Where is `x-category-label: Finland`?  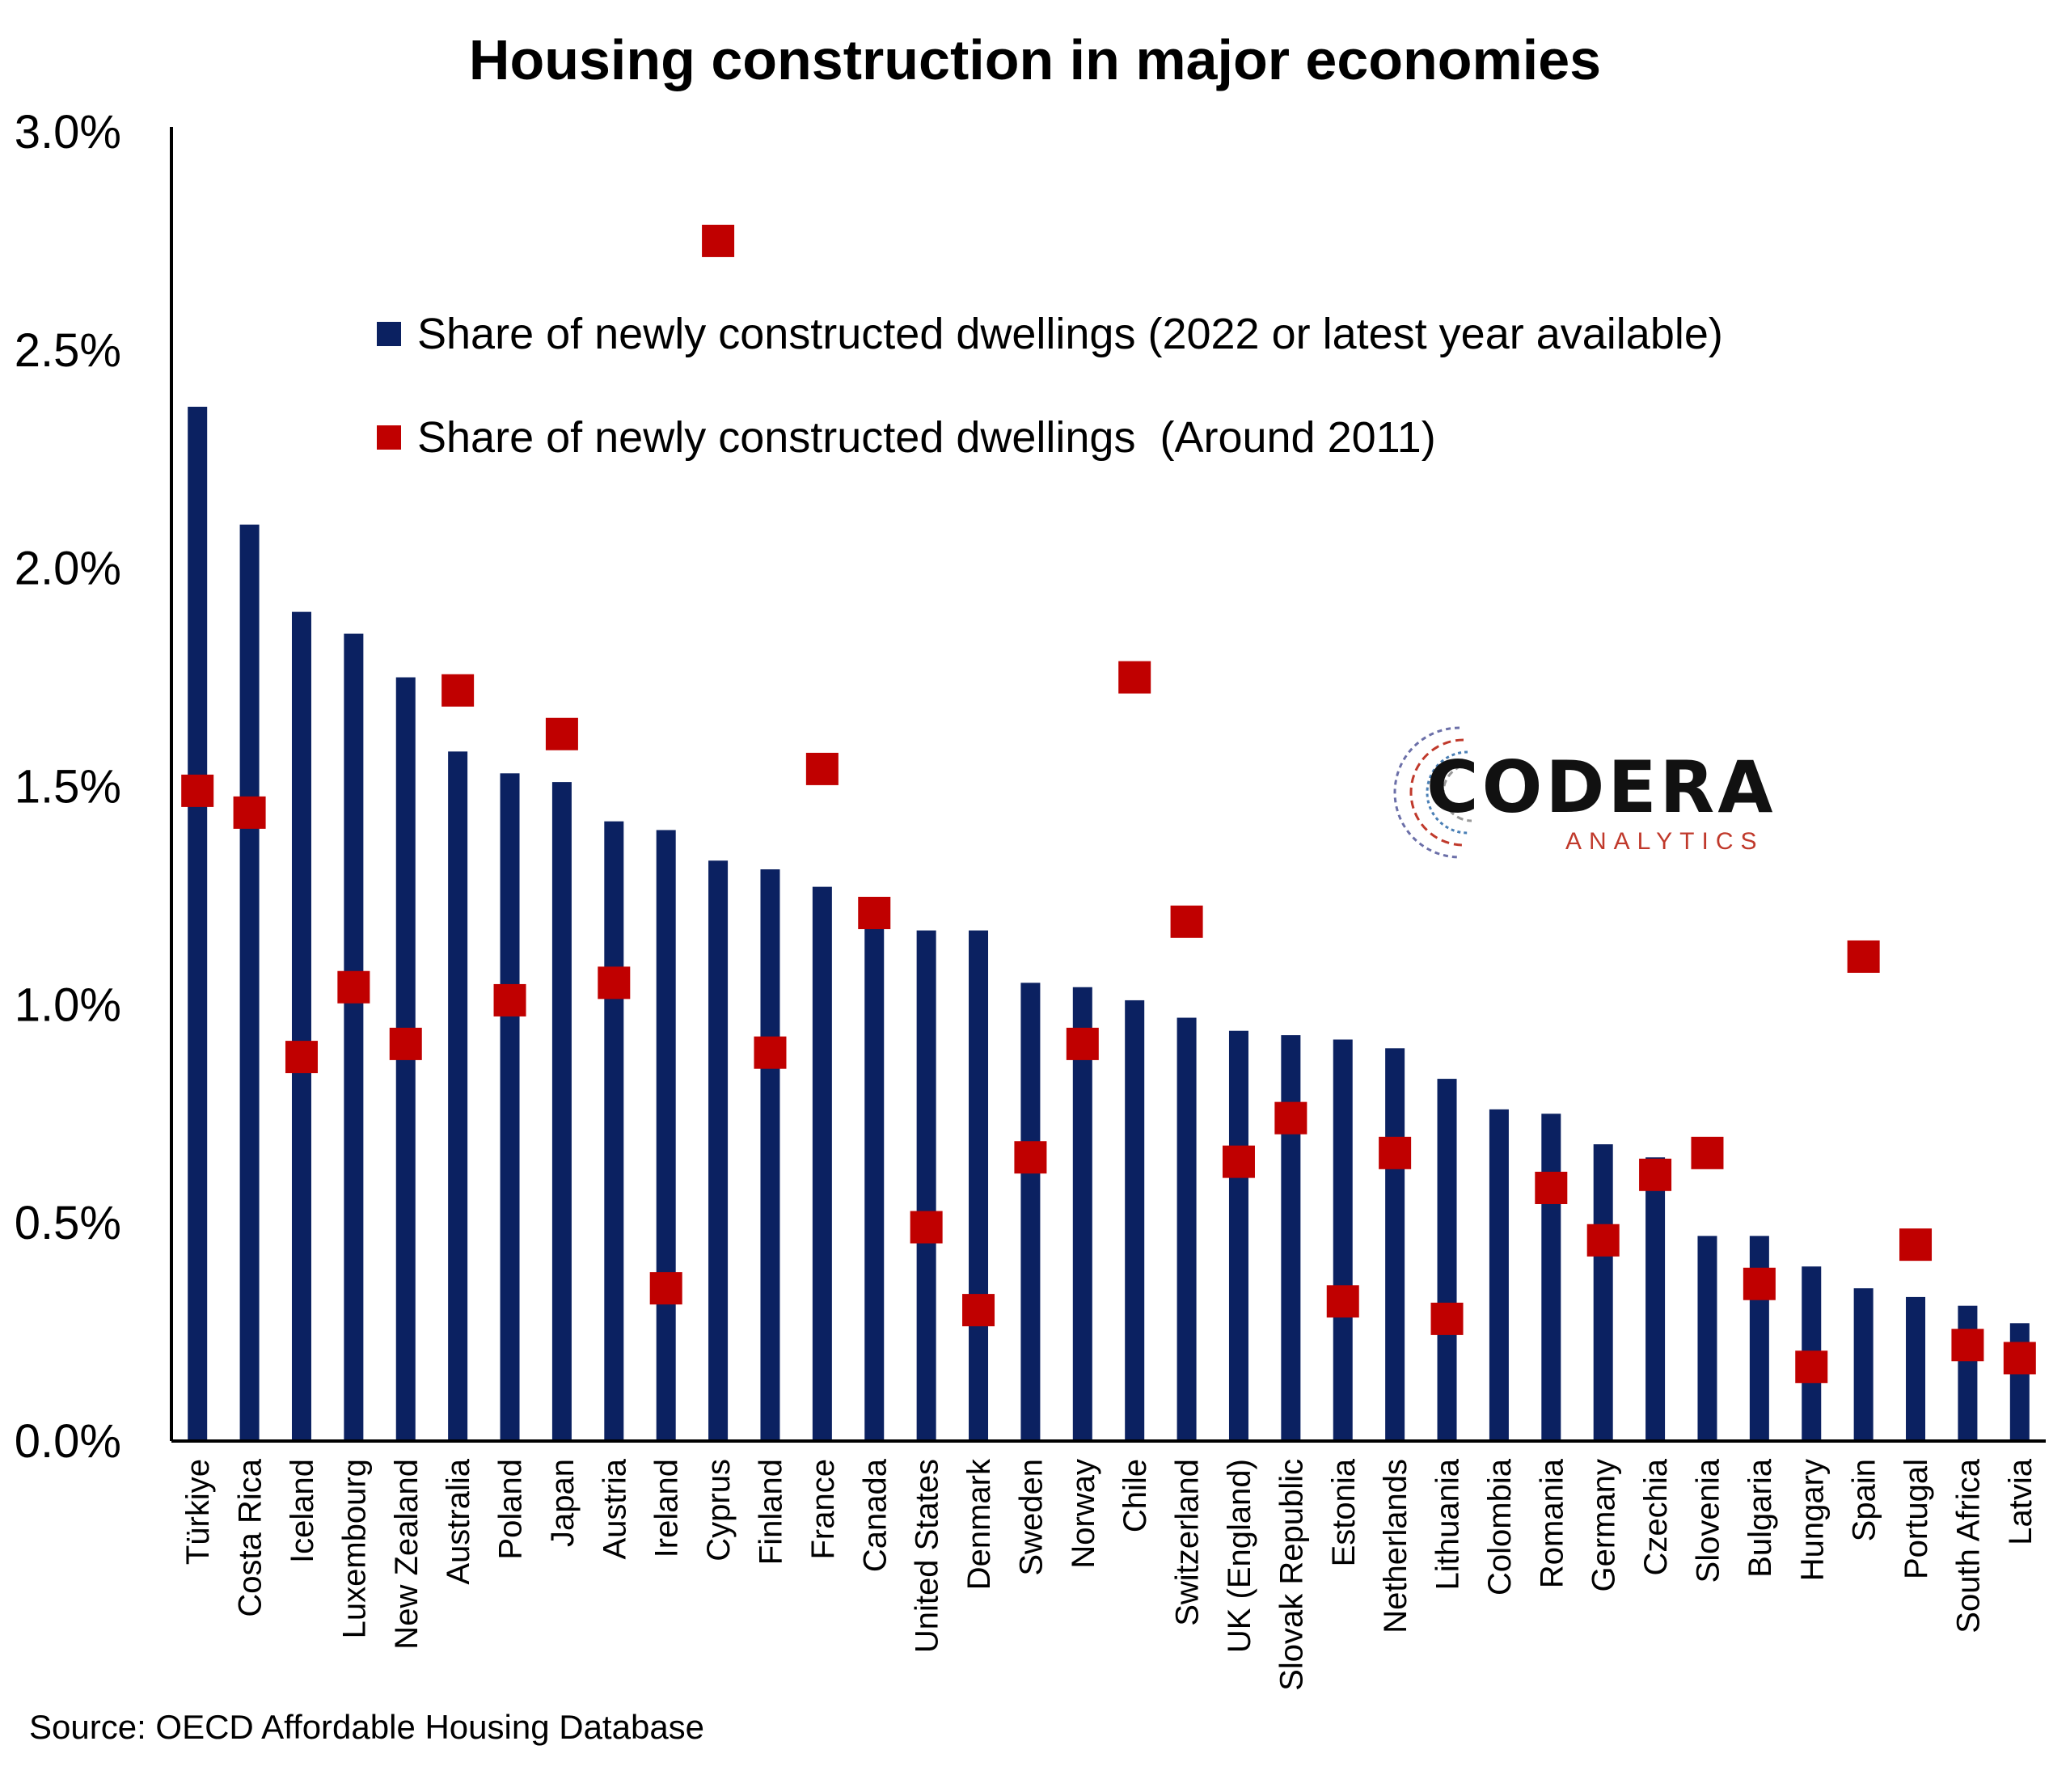 x-category-label: Finland is located at coordinates (770, 1512).